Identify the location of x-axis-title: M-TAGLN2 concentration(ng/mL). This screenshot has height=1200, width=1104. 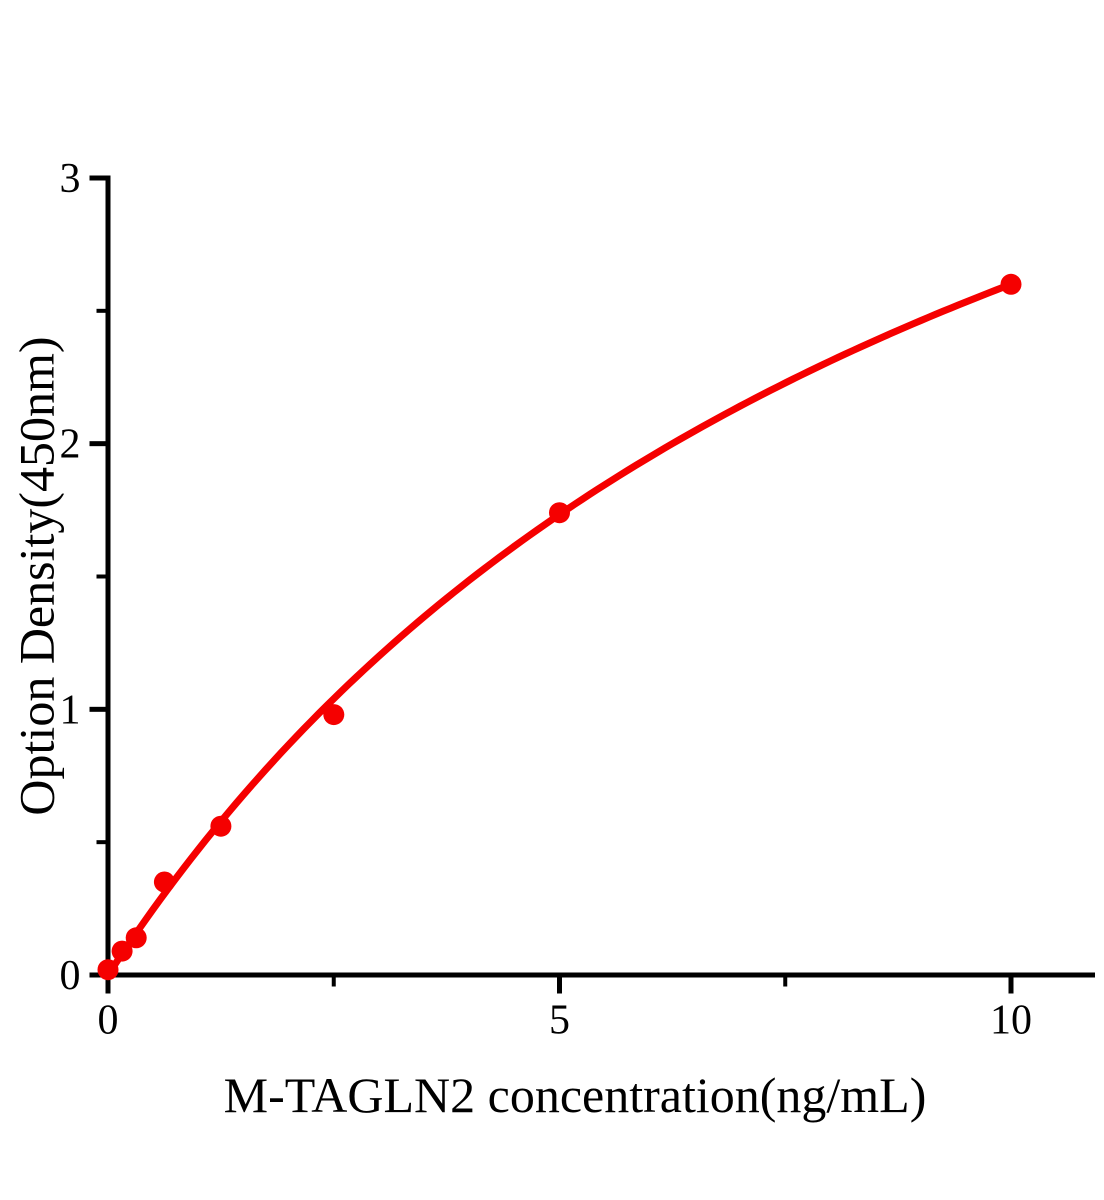
(575, 1095).